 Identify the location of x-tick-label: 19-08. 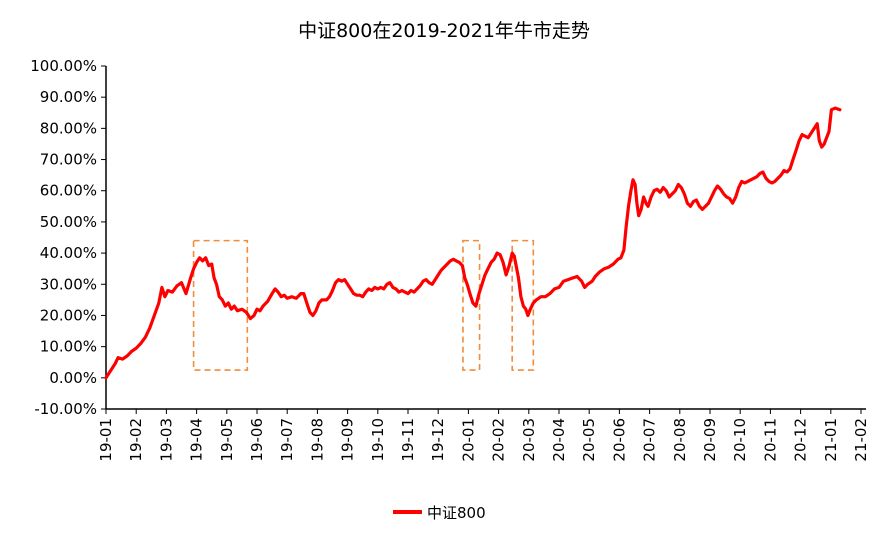
(317, 440).